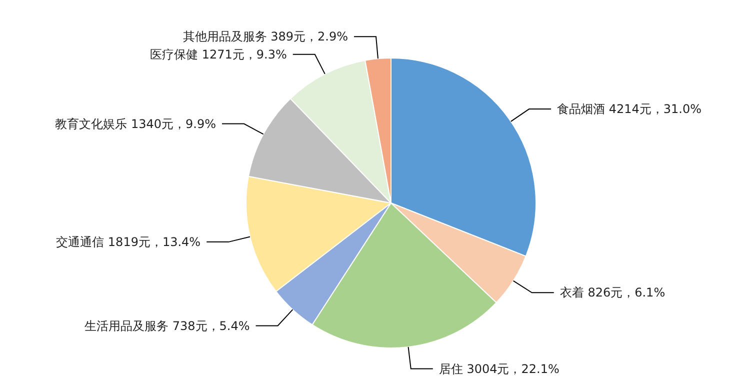  I want to click on slice-label: 生活用品及服务 738元，5.4%, so click(167, 325).